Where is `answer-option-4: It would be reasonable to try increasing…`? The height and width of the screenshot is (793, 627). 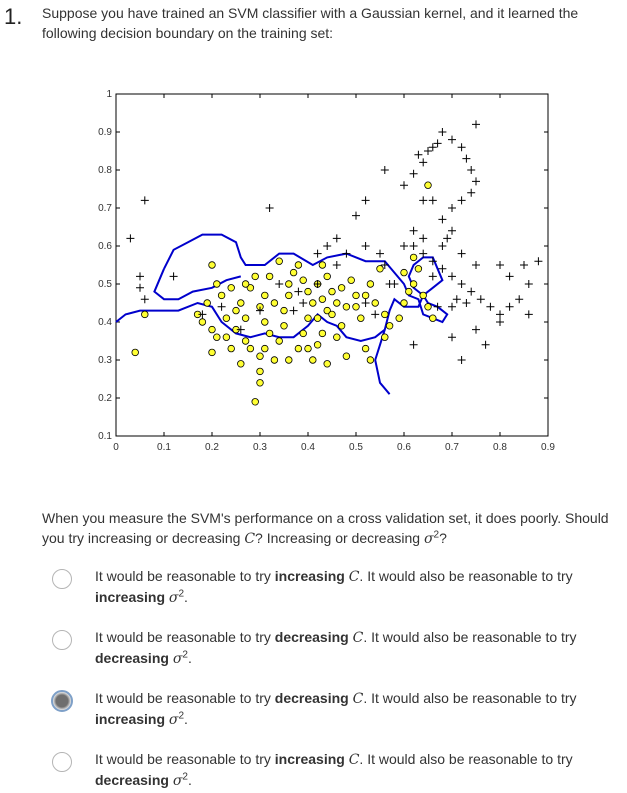 answer-option-4: It would be reasonable to try increasing… is located at coordinates (332, 771).